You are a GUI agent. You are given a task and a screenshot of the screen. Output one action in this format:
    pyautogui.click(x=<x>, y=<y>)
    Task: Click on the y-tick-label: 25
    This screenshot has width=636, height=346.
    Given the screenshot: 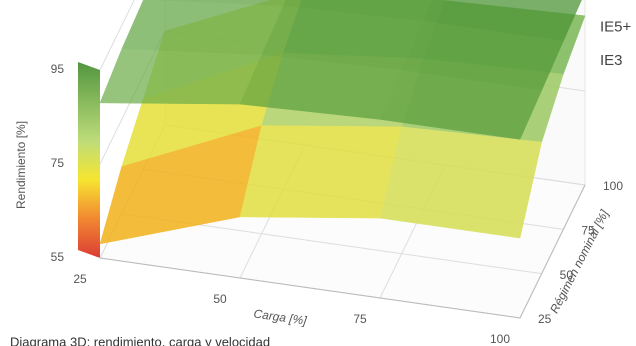 What is the action you would take?
    pyautogui.click(x=545, y=319)
    